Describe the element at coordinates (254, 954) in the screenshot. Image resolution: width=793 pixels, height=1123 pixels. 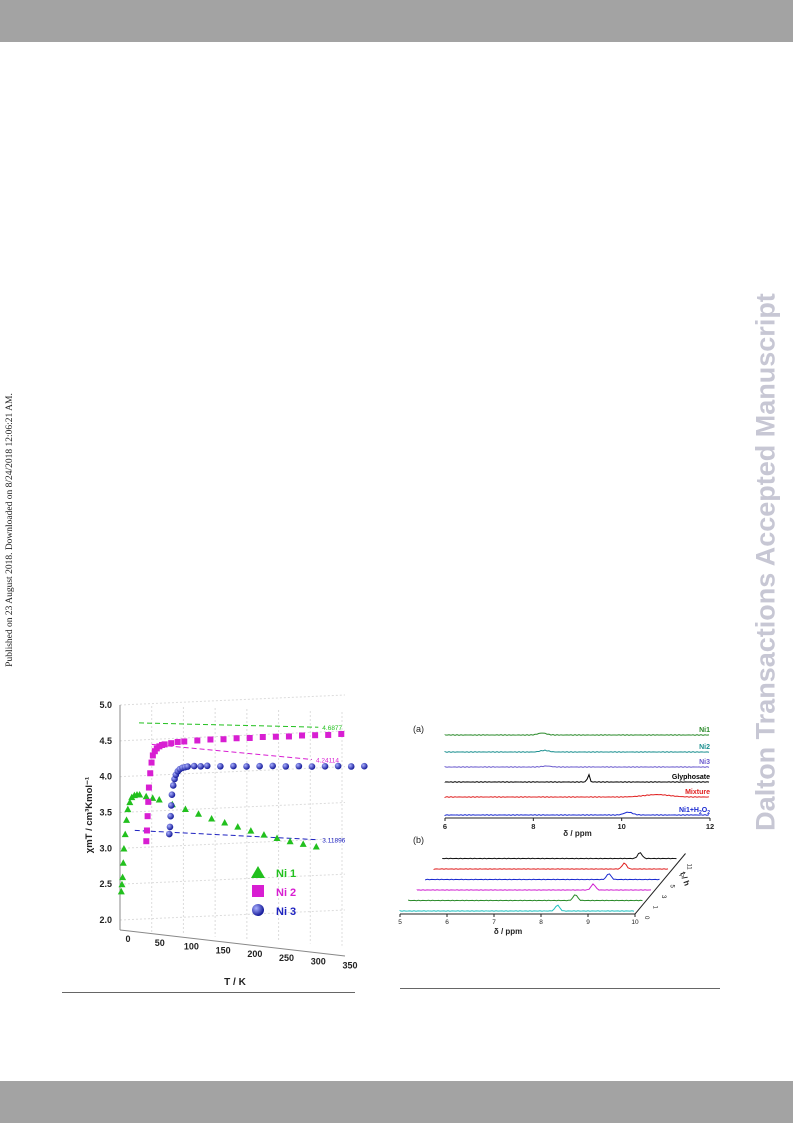
I see `x-tick-label: 200` at that location.